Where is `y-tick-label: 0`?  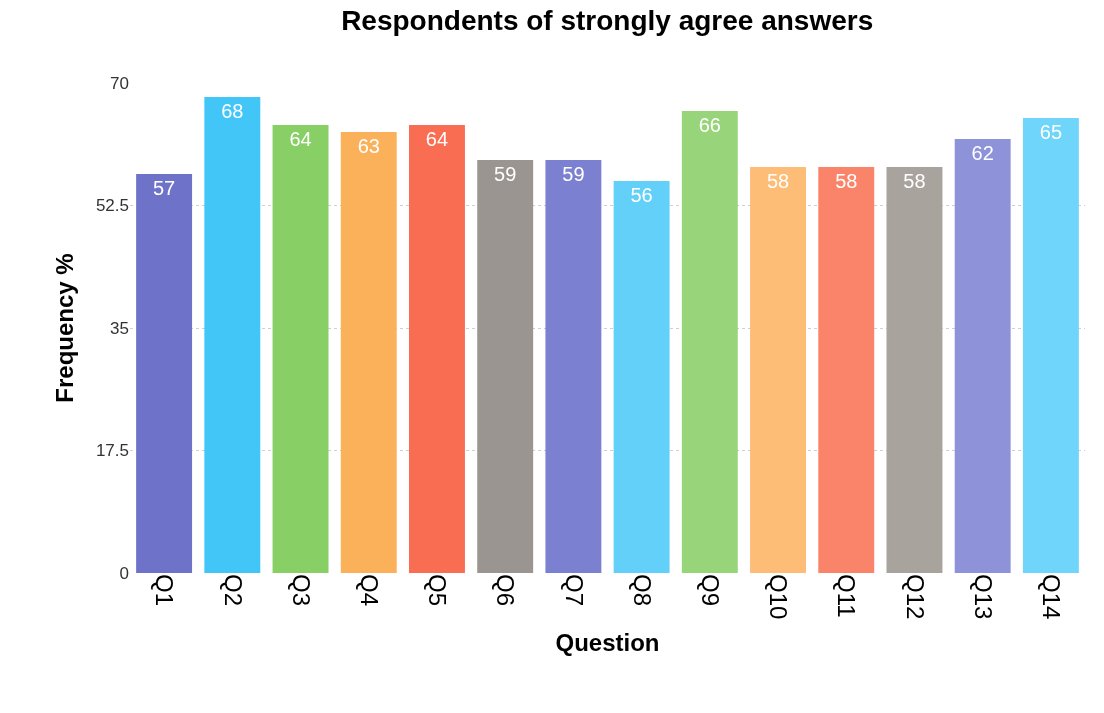 y-tick-label: 0 is located at coordinates (124, 573).